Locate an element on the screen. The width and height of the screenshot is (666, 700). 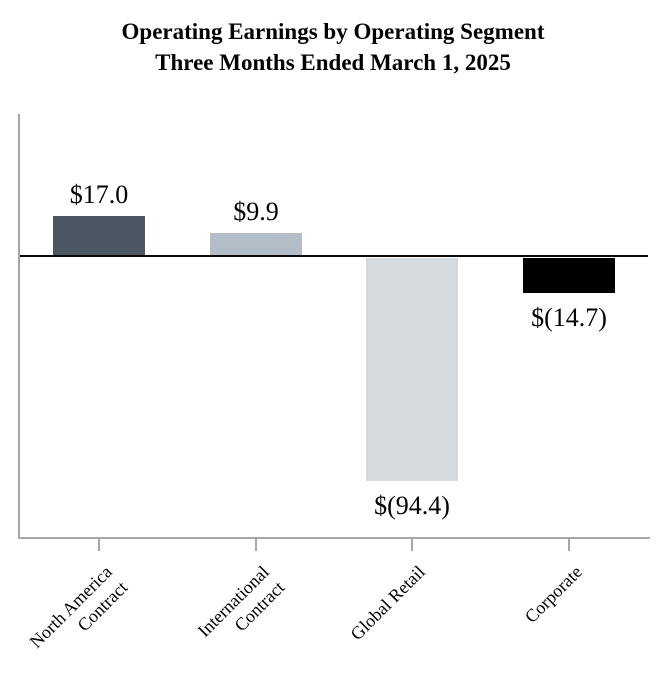
category-label-north-america-contract: North America Contract is located at coordinates (66, 630).